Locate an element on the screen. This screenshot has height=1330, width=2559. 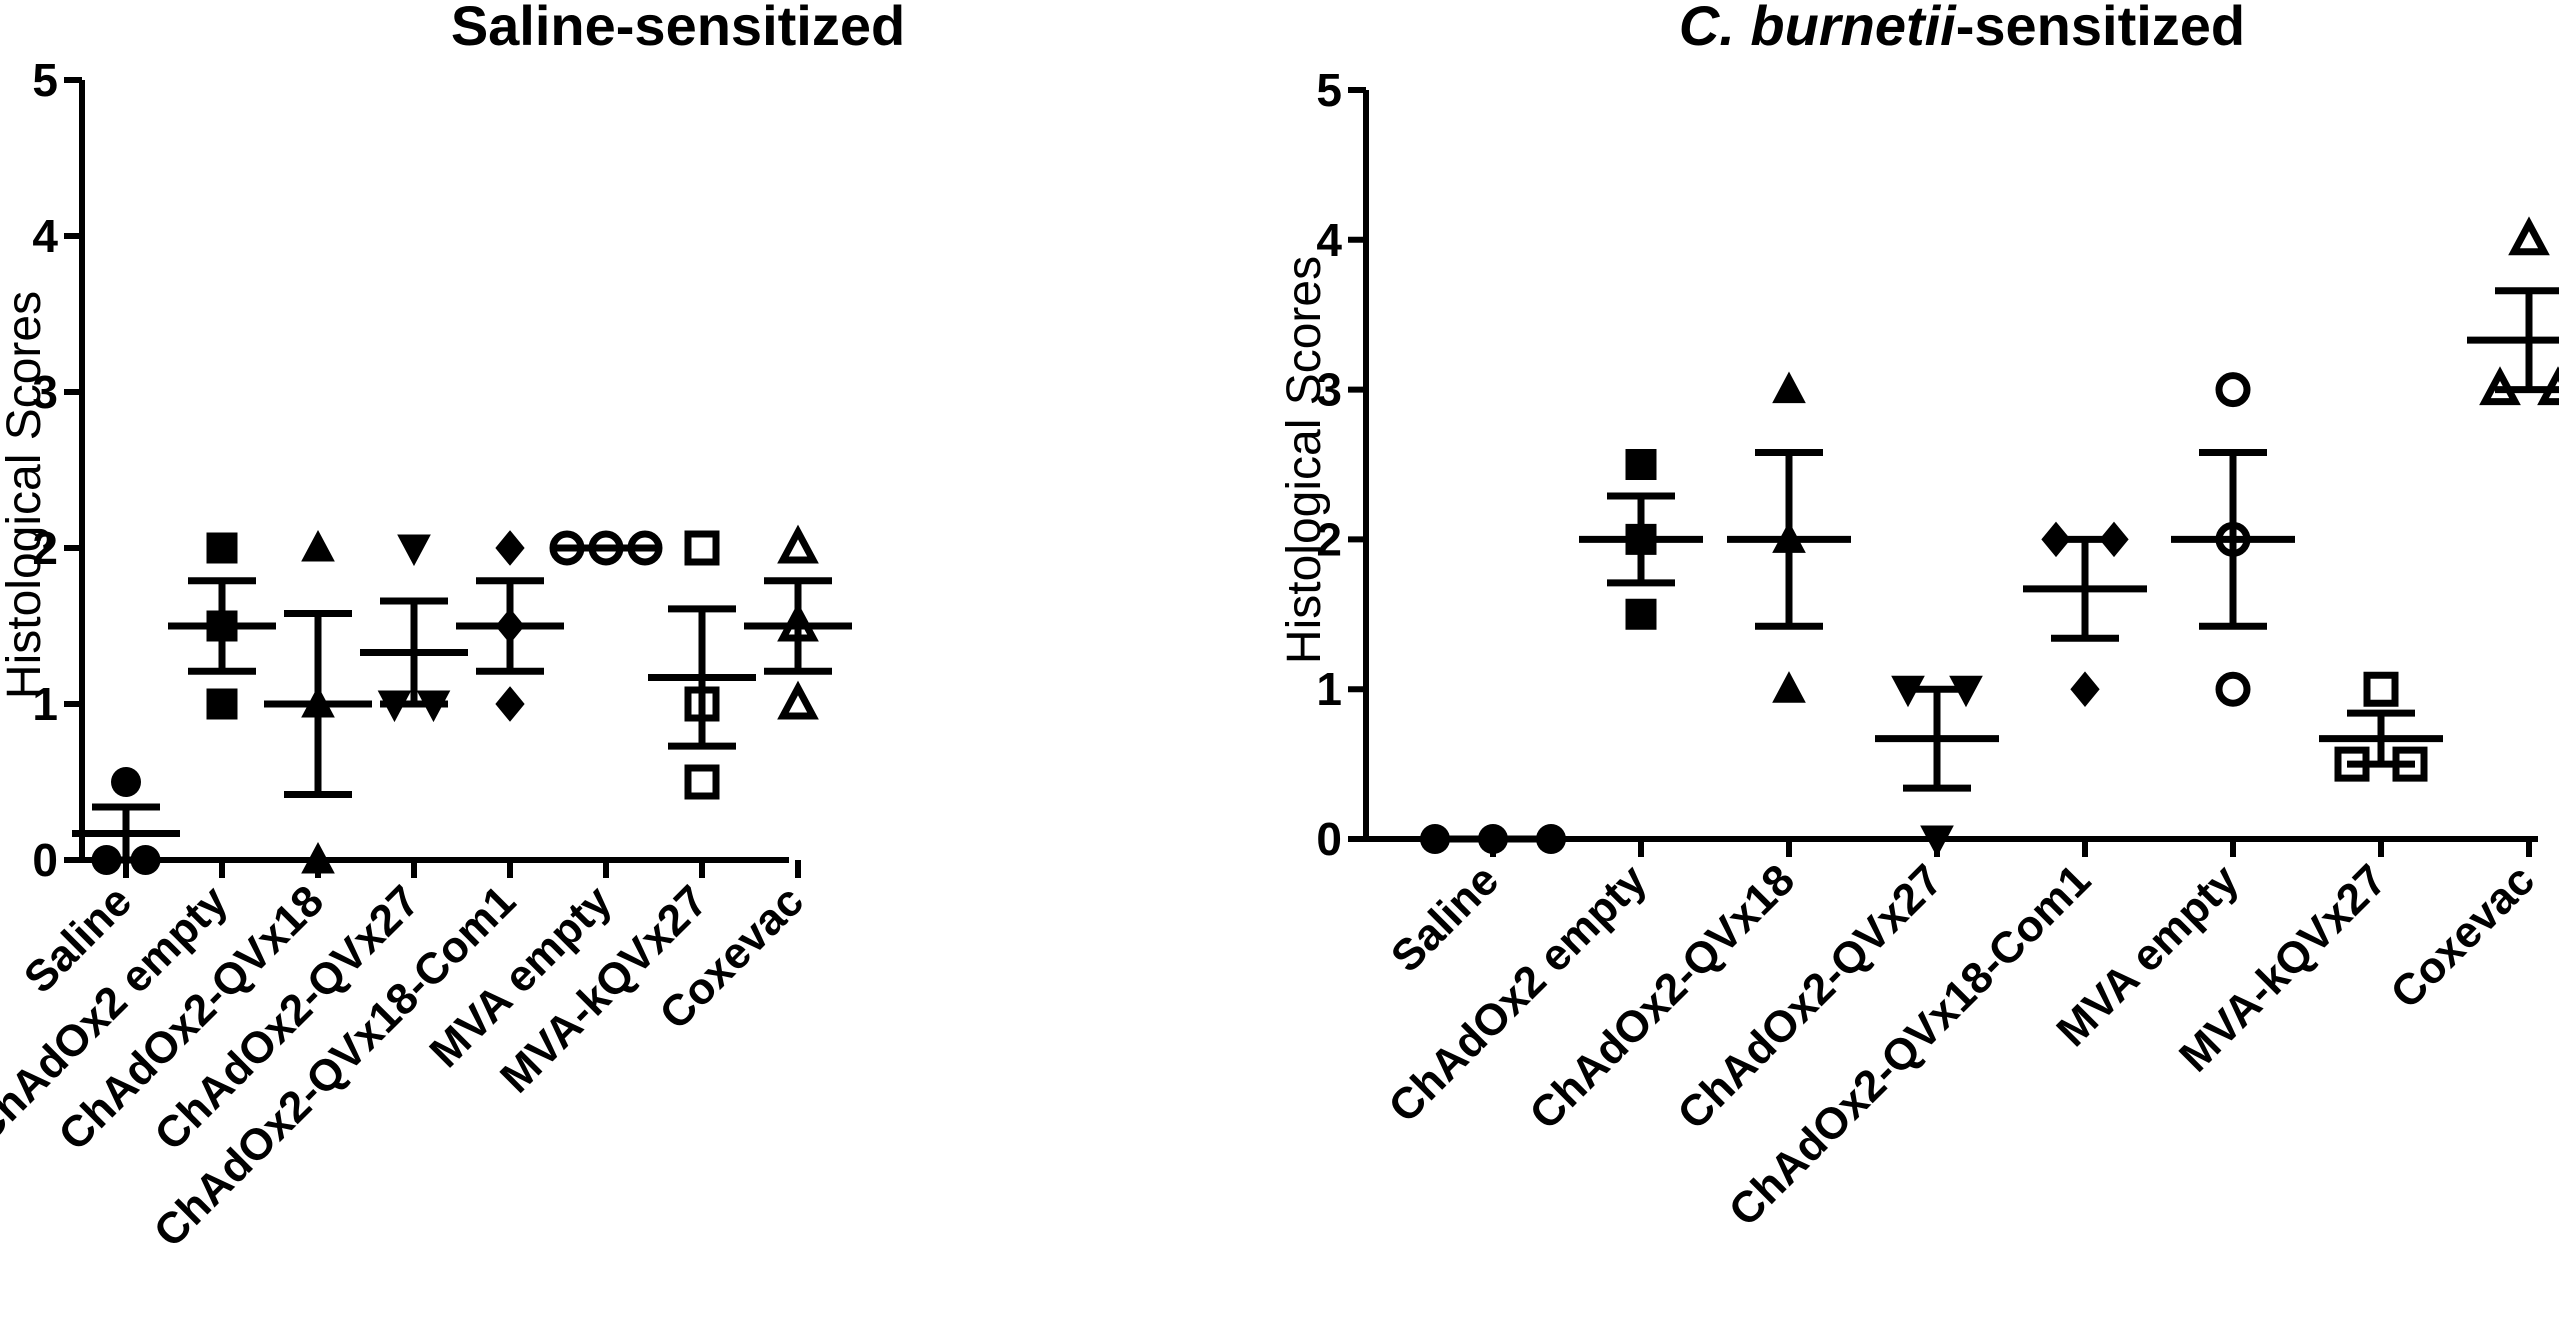
x-tick-label: Coxevac is located at coordinates (2462, 936).